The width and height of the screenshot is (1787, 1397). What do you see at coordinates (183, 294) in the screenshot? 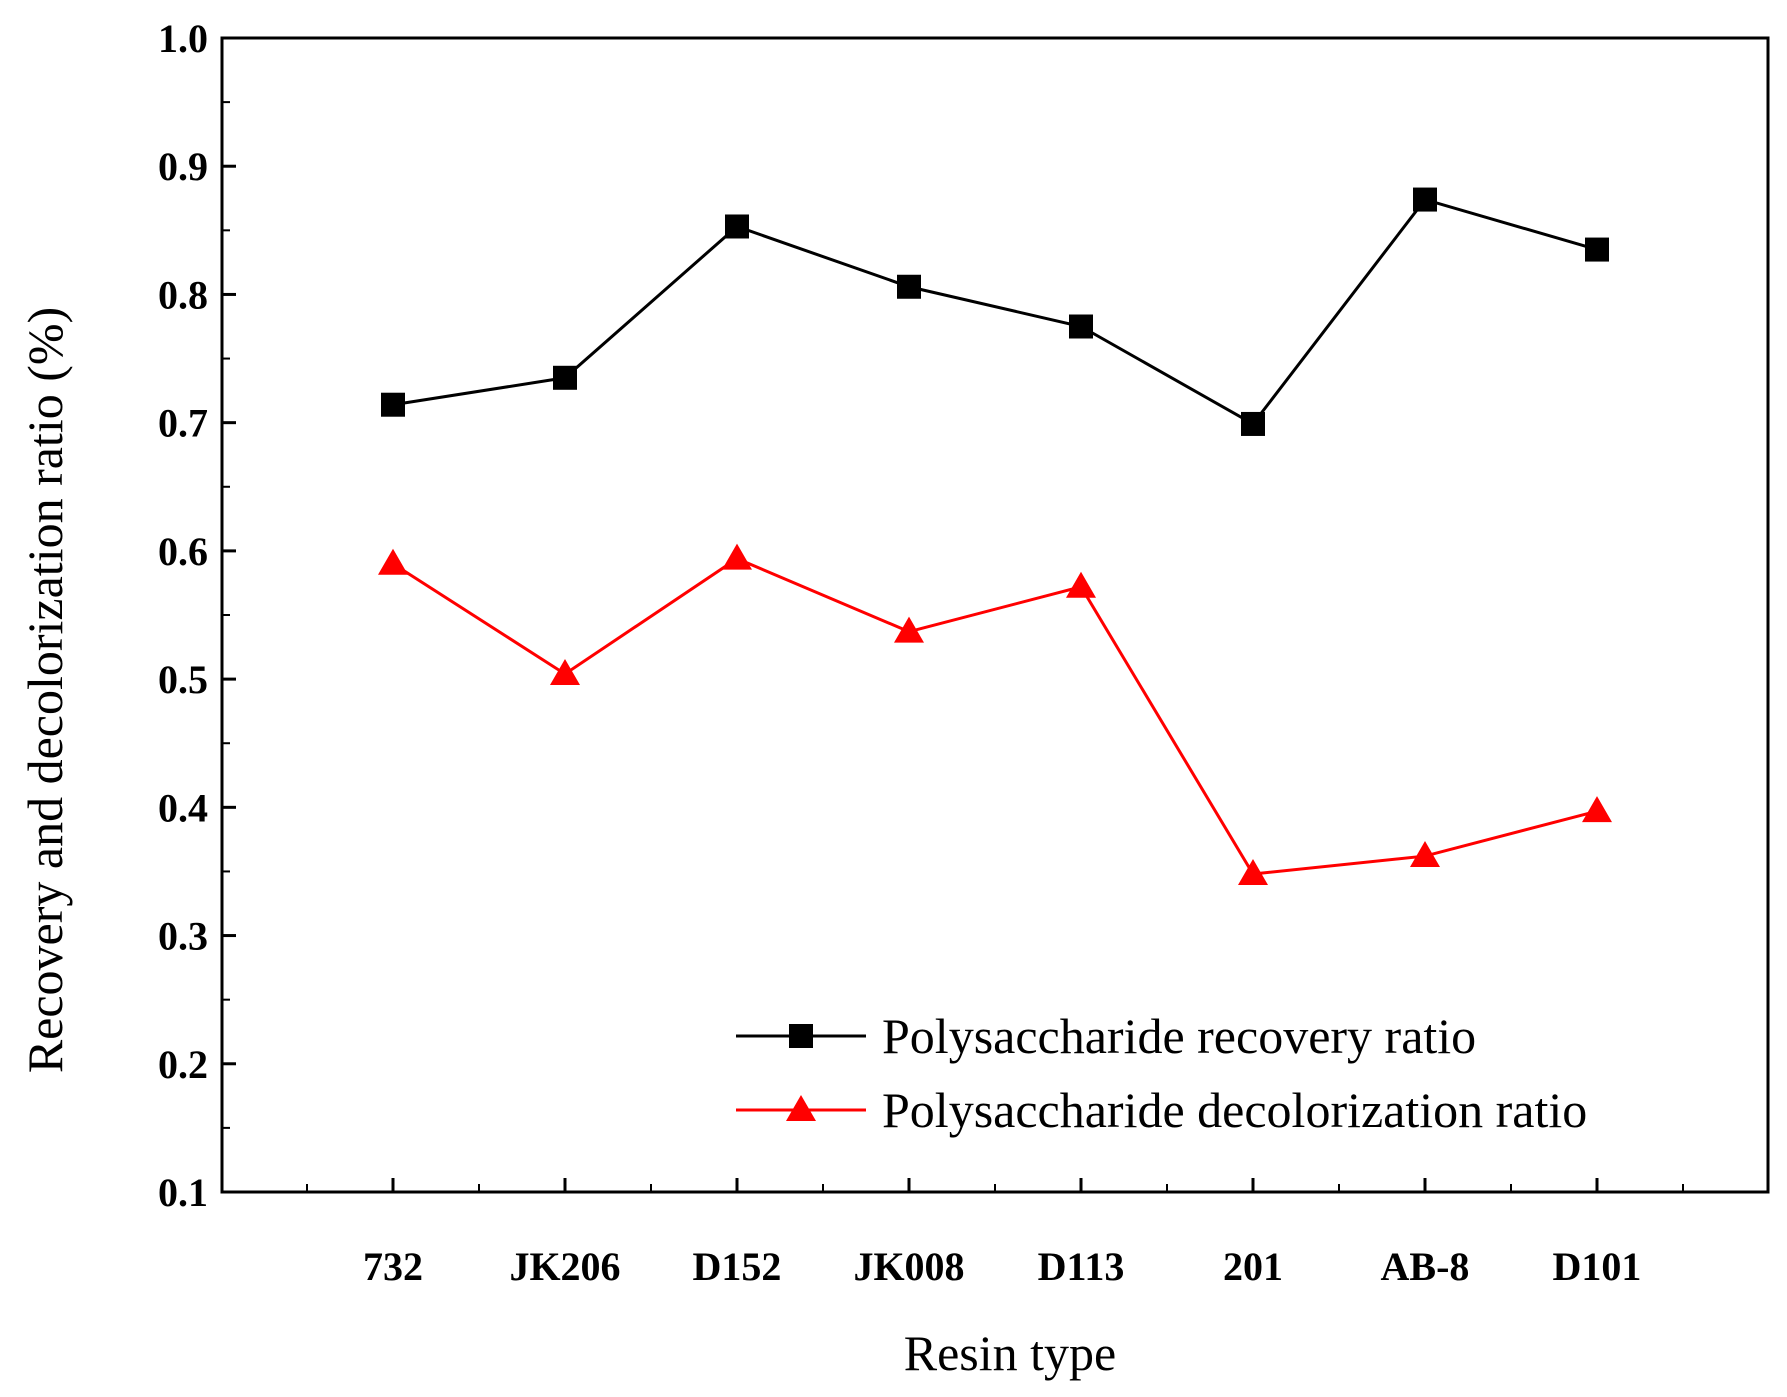
I see `y-tick-label: 0.8` at bounding box center [183, 294].